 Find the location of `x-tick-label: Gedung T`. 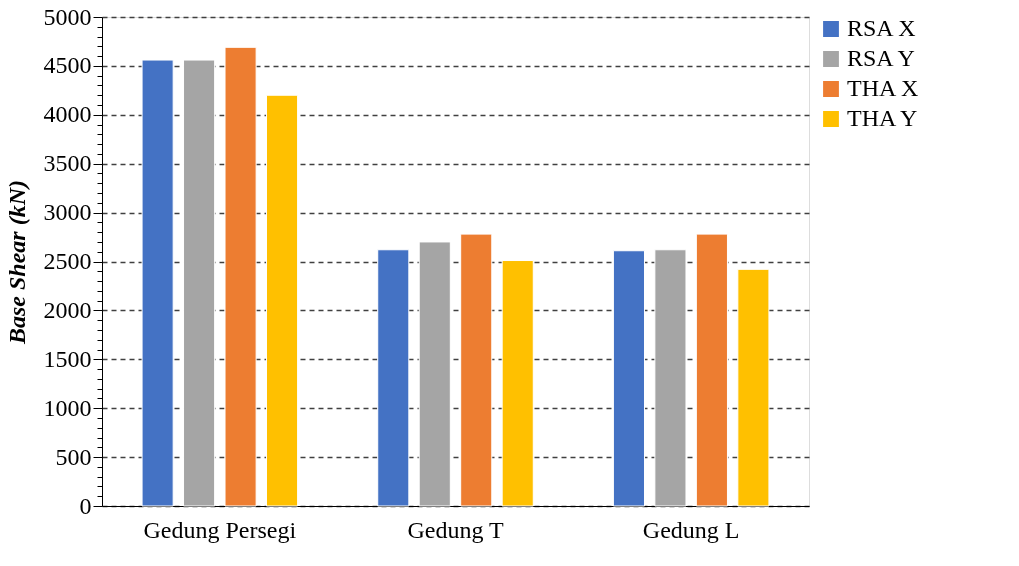

x-tick-label: Gedung T is located at coordinates (455, 529).